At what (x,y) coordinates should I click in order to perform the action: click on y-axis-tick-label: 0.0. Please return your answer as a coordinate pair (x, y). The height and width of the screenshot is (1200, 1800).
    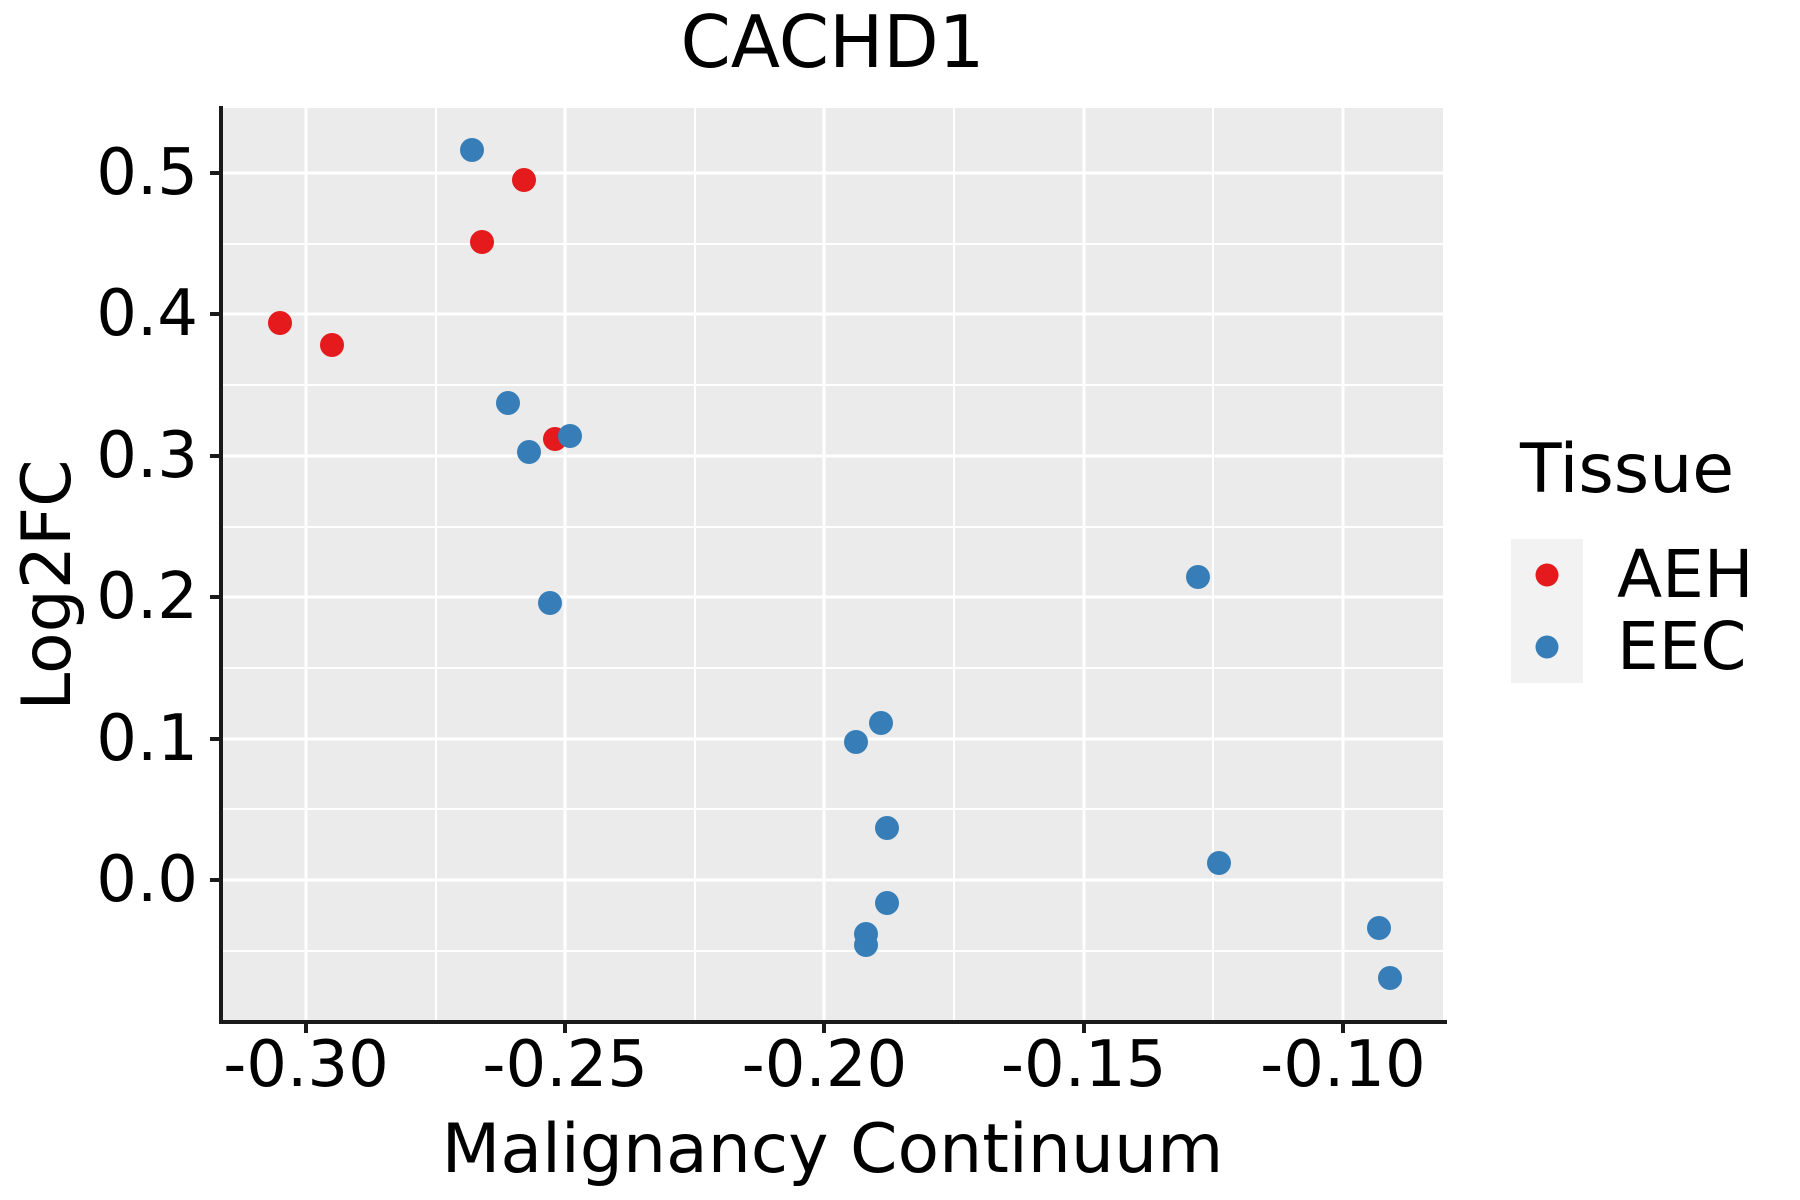
    Looking at the image, I should click on (147, 880).